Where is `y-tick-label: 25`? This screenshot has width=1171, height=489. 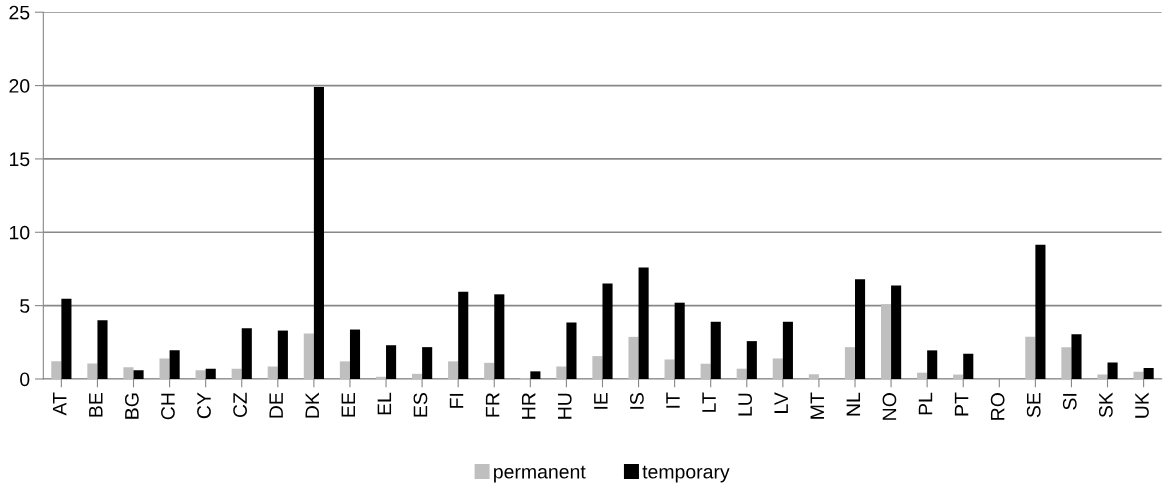 y-tick-label: 25 is located at coordinates (19, 12).